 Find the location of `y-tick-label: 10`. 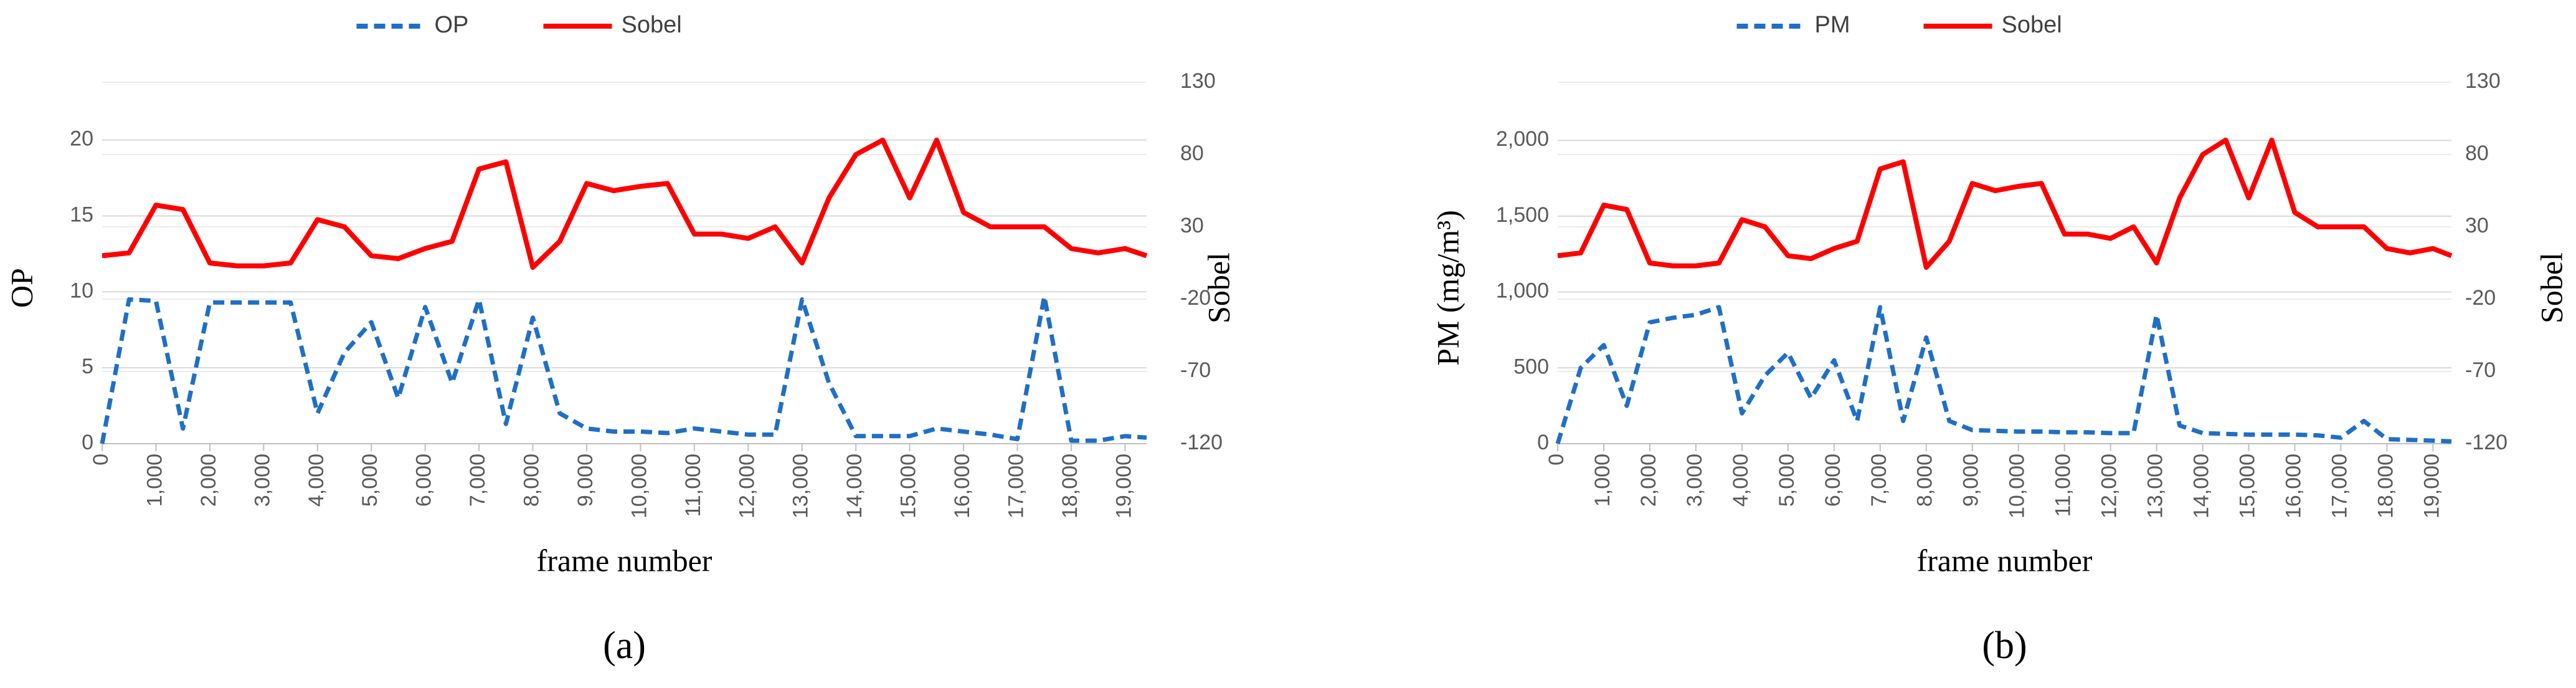

y-tick-label: 10 is located at coordinates (82, 290).